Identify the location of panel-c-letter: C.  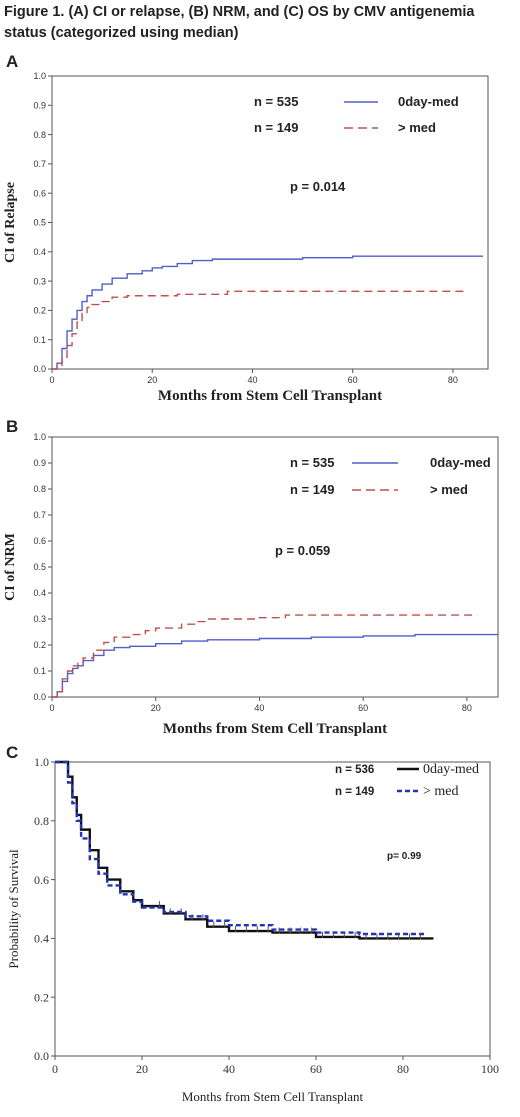
(12, 752).